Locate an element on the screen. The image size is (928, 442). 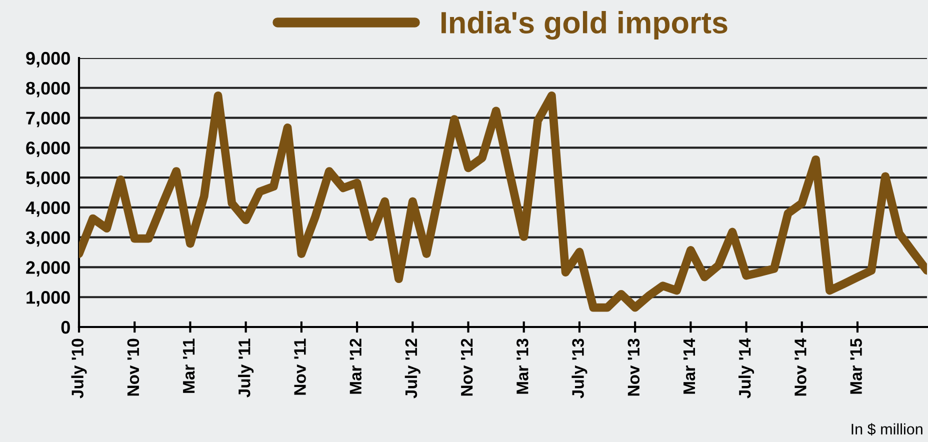
legend-label: India's gold imports is located at coordinates (584, 25).